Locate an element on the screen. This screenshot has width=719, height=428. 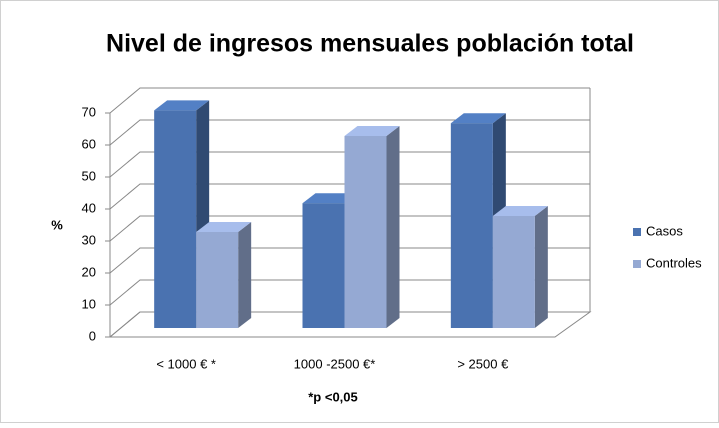
y-tick-label: 0 is located at coordinates (92, 335).